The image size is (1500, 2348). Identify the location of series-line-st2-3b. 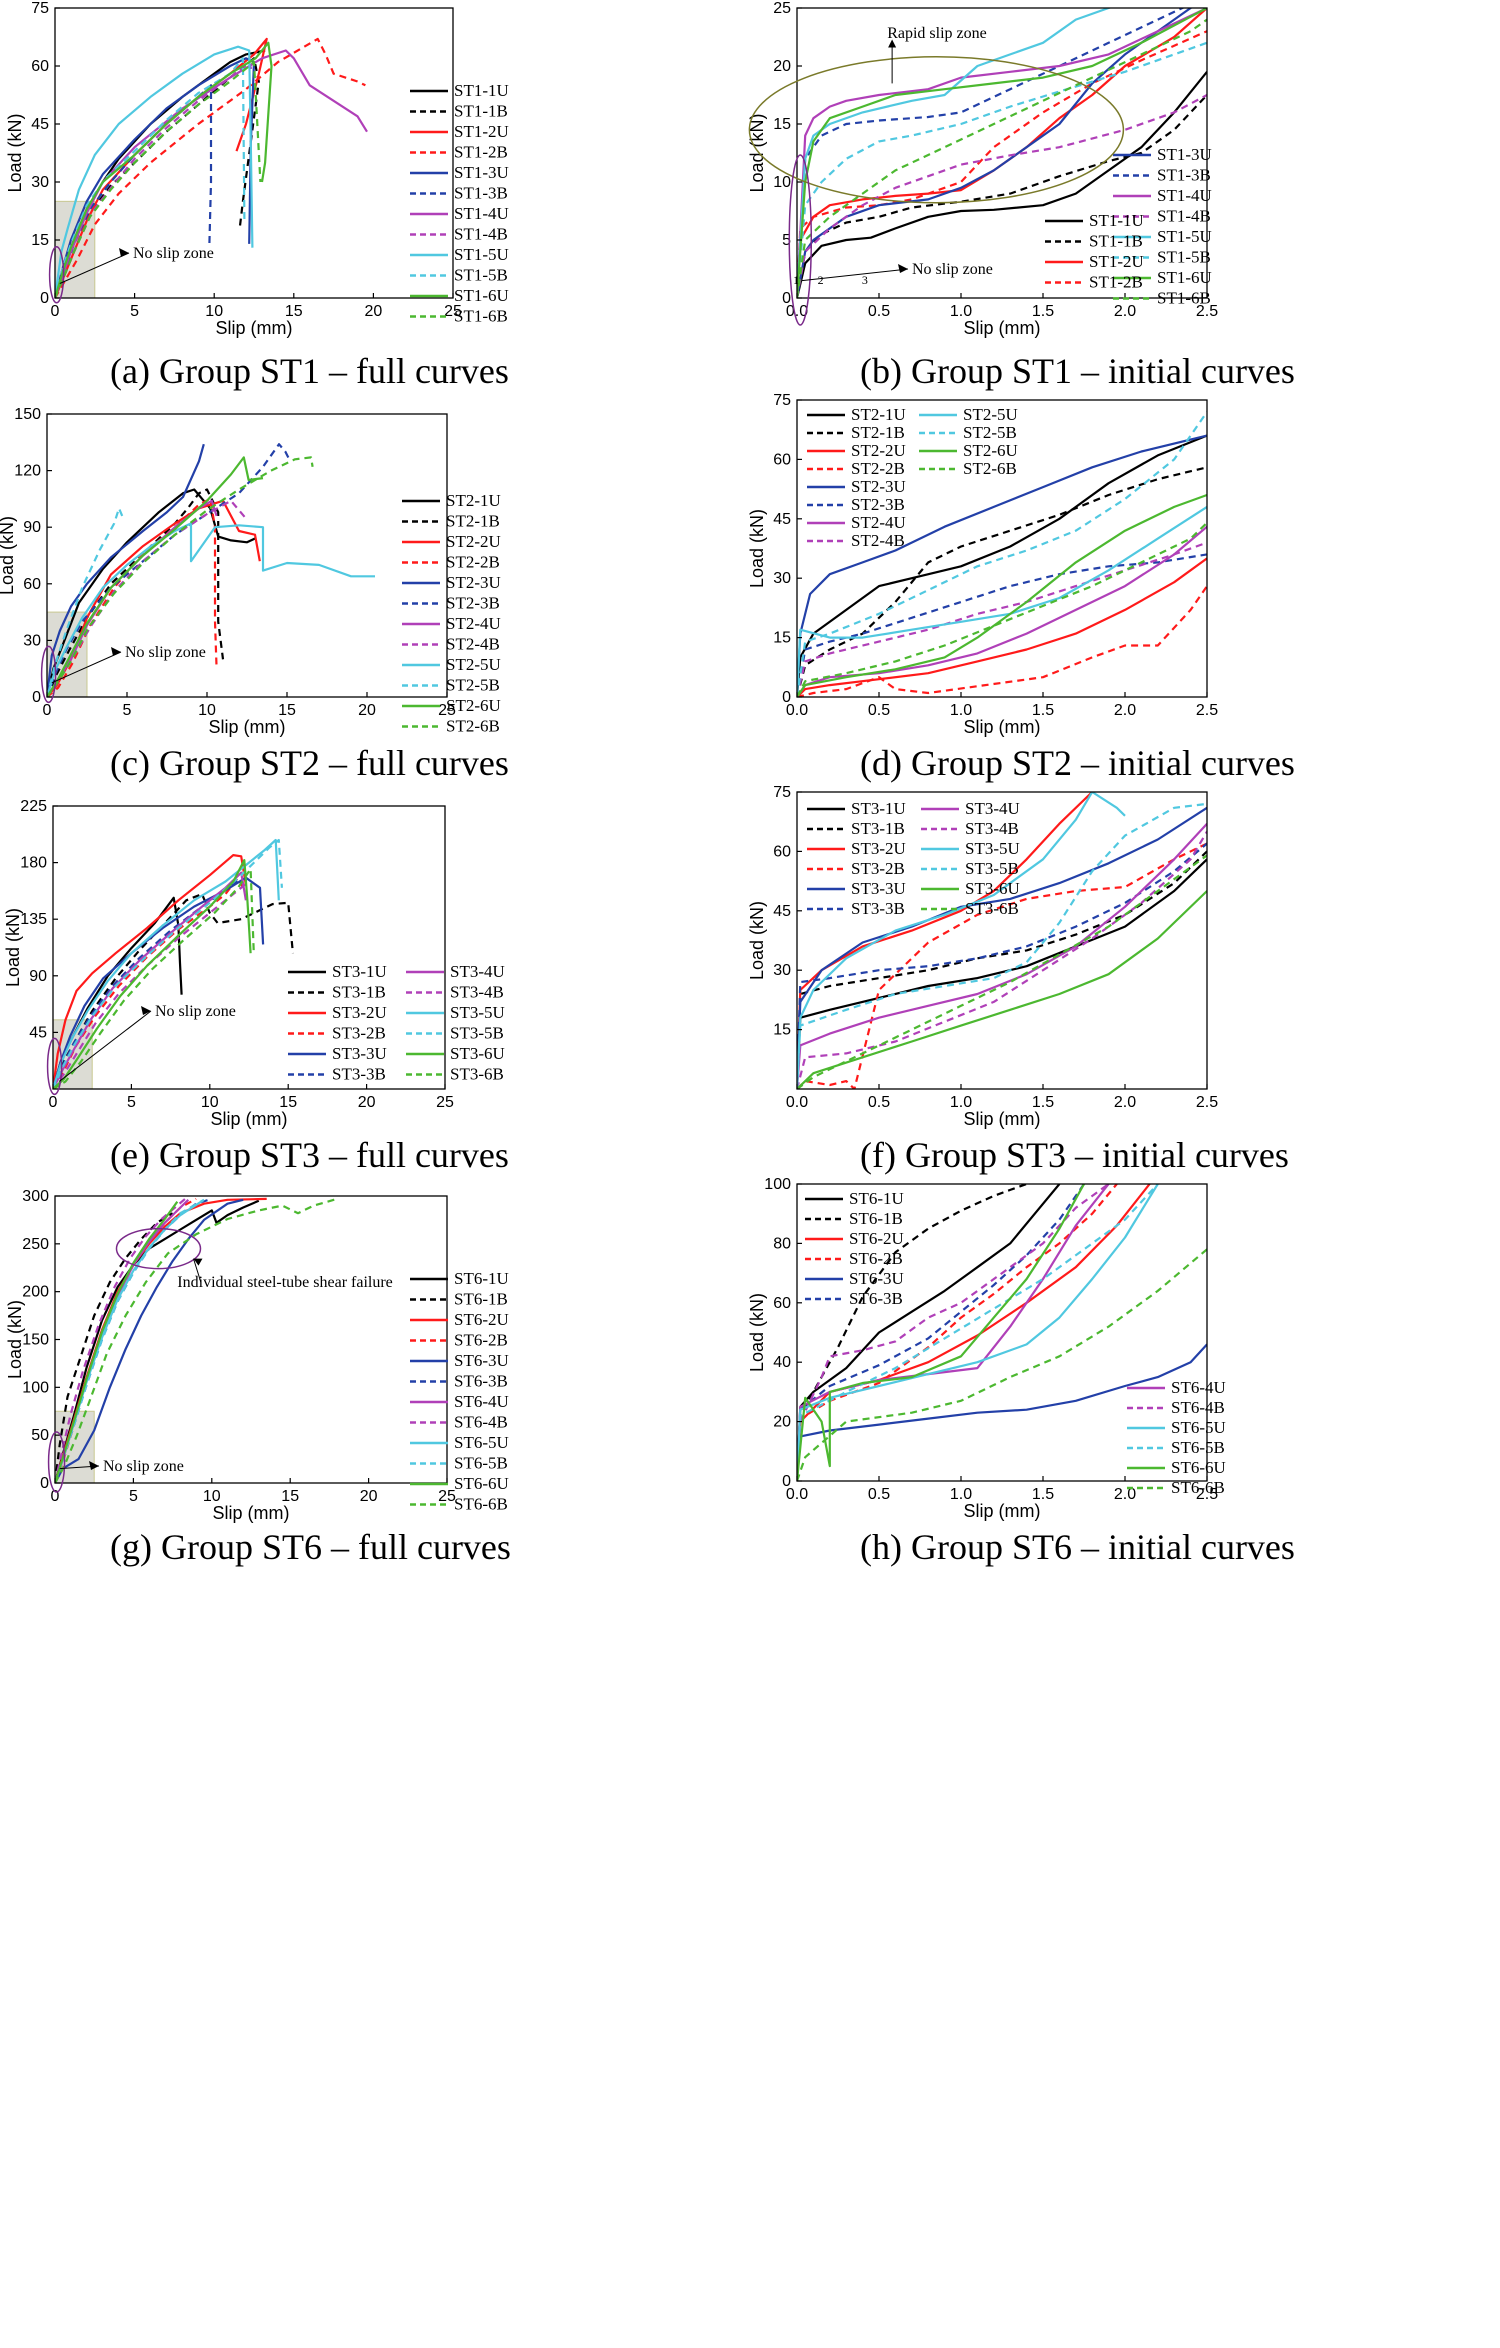
(1002, 625).